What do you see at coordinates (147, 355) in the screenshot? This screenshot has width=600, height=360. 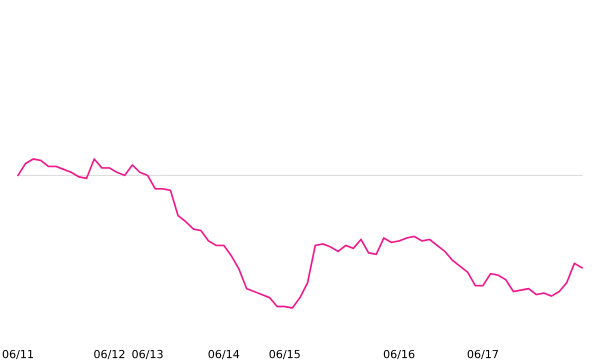 I see `x-tick-label: 06/13` at bounding box center [147, 355].